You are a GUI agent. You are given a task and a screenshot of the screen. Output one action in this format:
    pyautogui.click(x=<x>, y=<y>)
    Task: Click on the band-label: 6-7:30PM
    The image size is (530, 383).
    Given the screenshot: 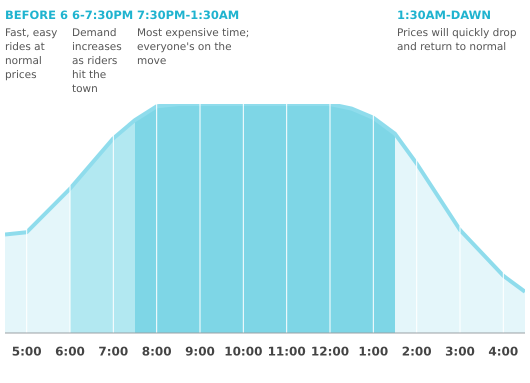 What is the action you would take?
    pyautogui.click(x=103, y=15)
    